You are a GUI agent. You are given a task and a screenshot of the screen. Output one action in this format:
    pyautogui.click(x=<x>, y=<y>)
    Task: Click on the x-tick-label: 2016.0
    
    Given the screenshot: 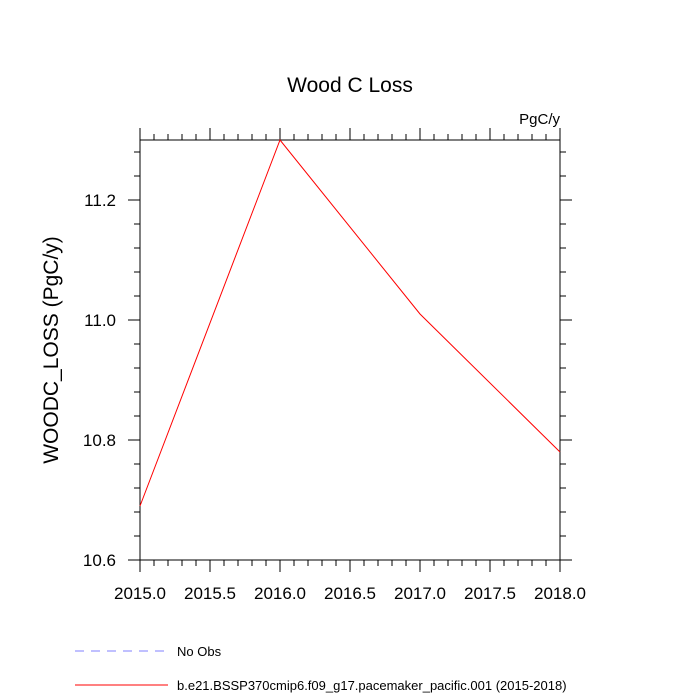 What is the action you would take?
    pyautogui.click(x=280, y=593)
    